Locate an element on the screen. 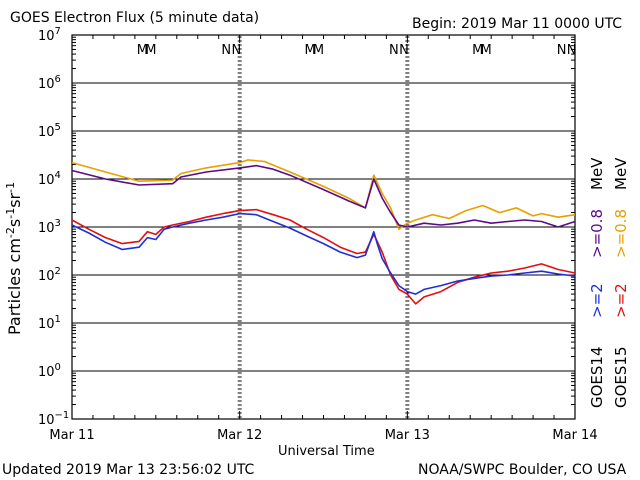 The height and width of the screenshot is (480, 640). x-tick-label: Mar 11 is located at coordinates (71, 435).